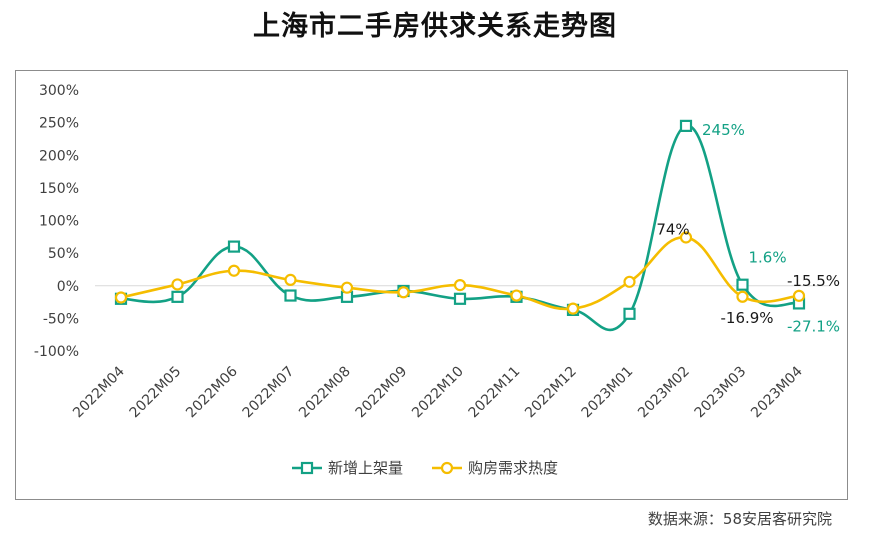  Describe the element at coordinates (739, 519) in the screenshot. I see `source-note: 数据来源：58安居客研究院` at that location.